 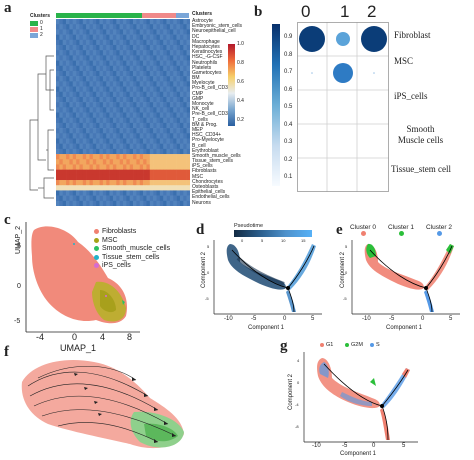 What do you see at coordinates (262, 240) in the screenshot?
I see `scale-tick: 5` at bounding box center [262, 240].